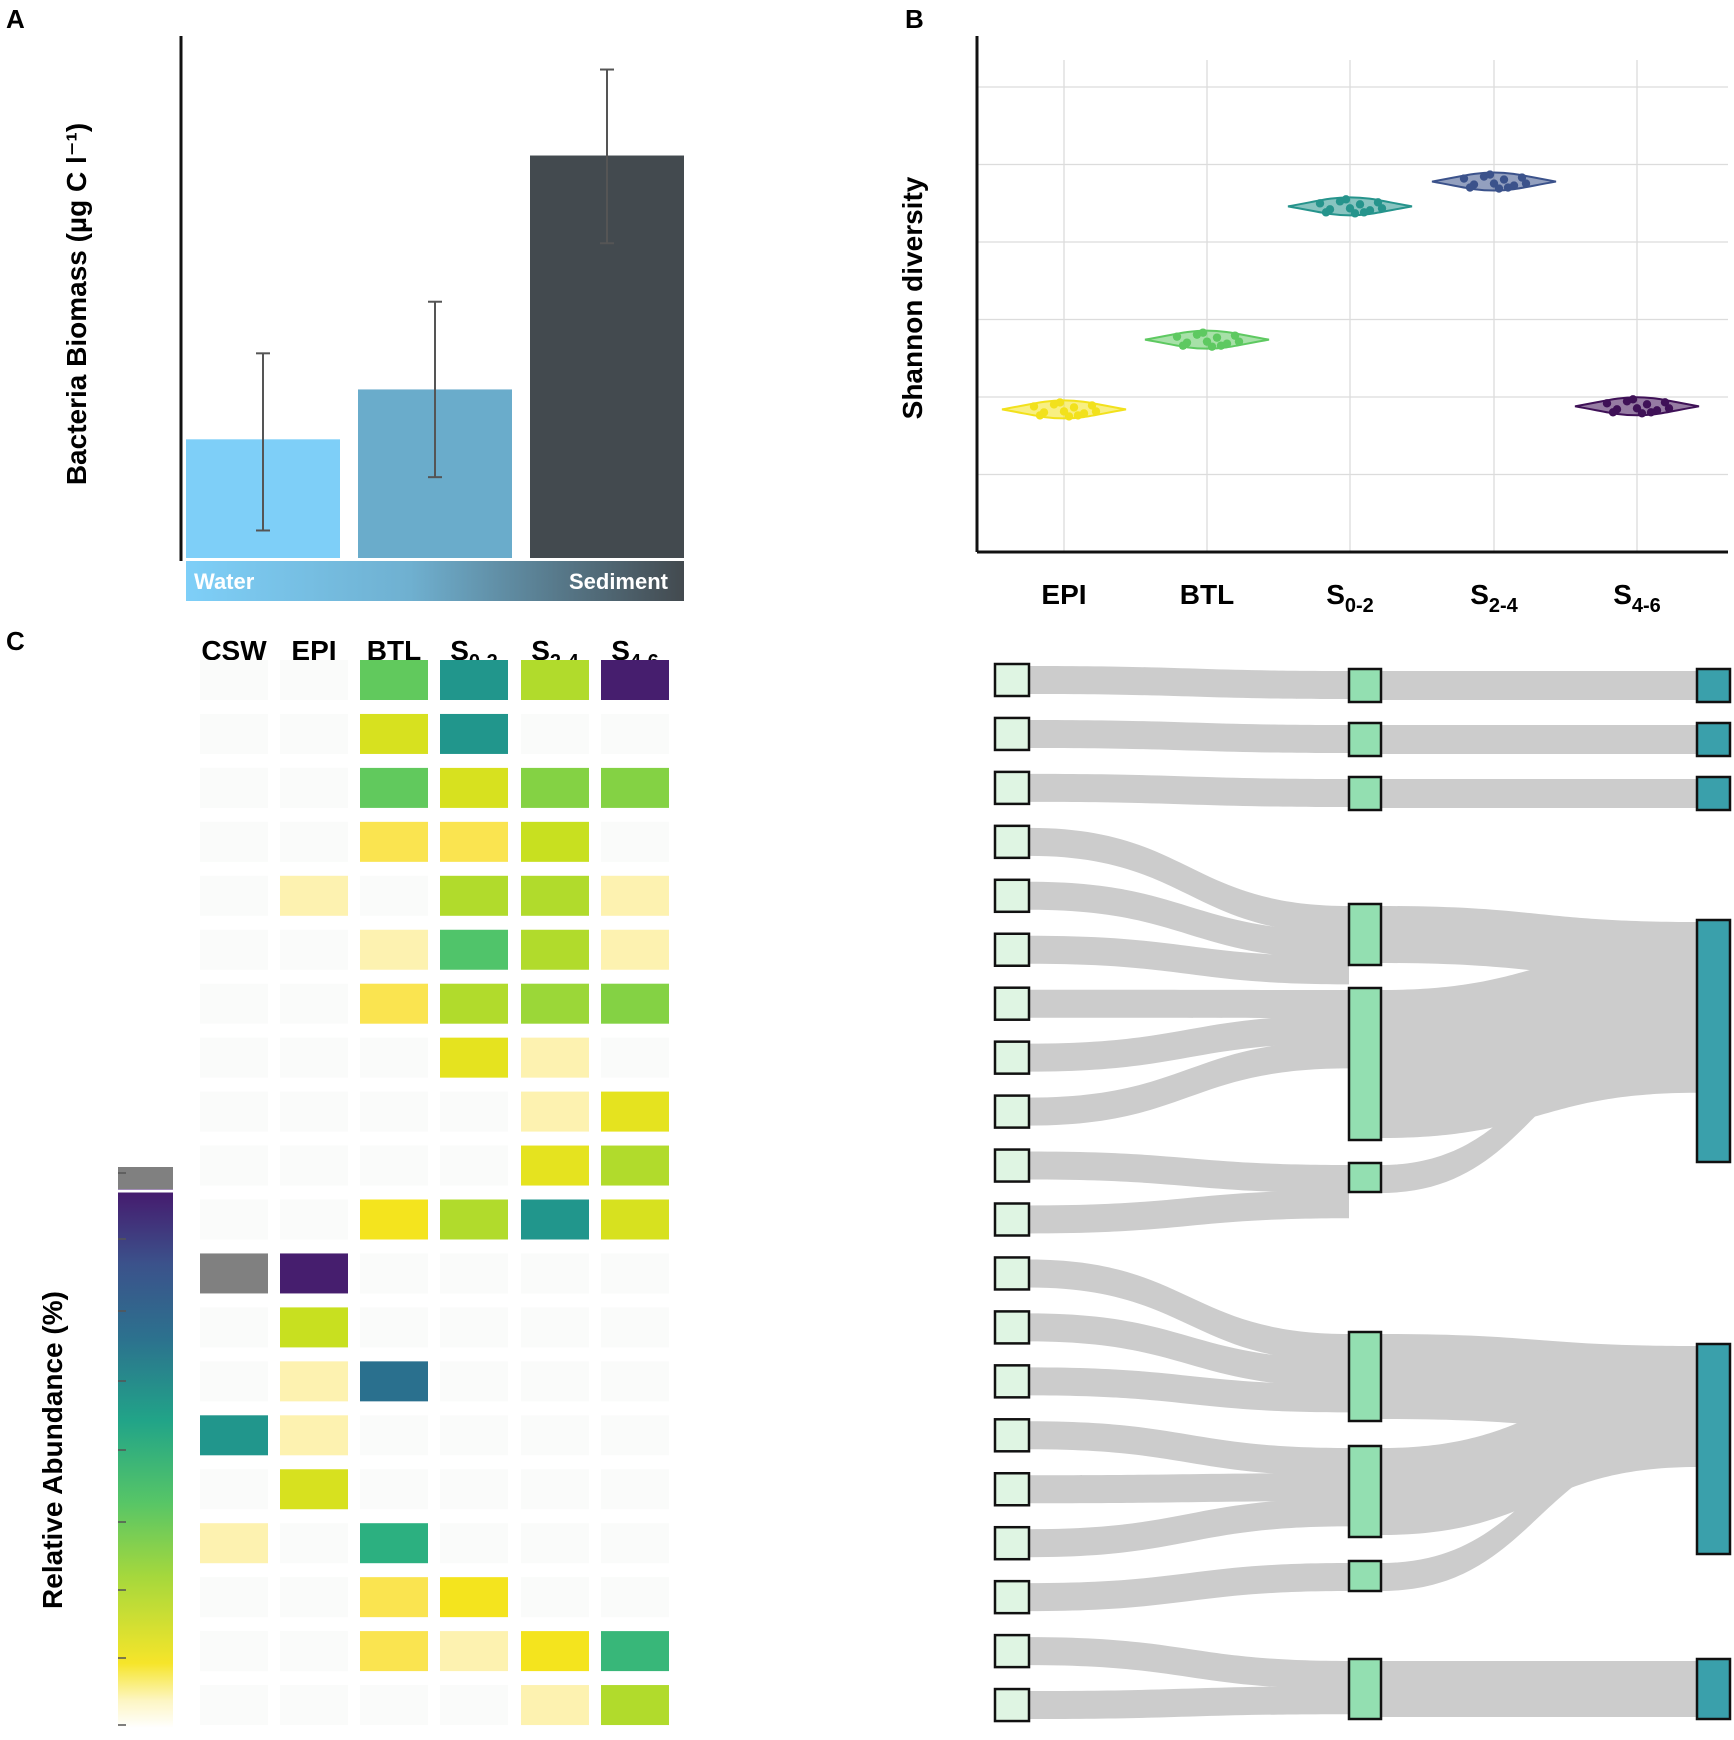 The image size is (1734, 1740). I want to click on panel-b-x-label: S4-6, so click(1637, 598).